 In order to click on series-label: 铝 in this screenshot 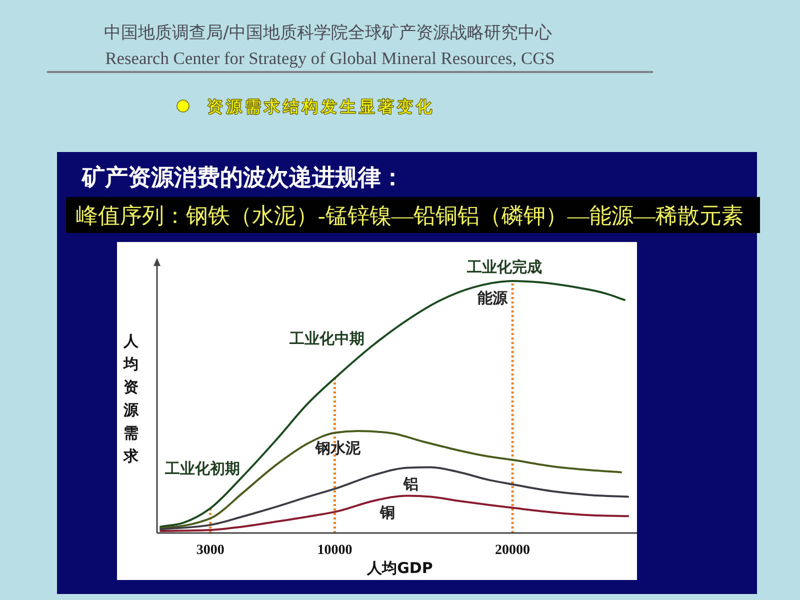, I will do `click(410, 484)`.